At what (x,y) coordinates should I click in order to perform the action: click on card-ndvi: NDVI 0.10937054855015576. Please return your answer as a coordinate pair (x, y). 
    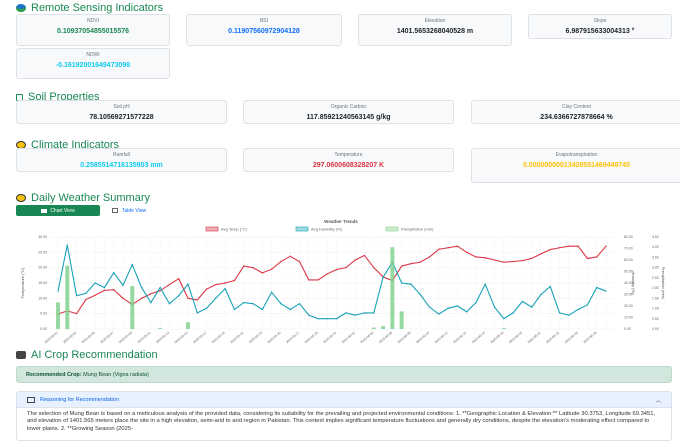
    Looking at the image, I should click on (93, 30).